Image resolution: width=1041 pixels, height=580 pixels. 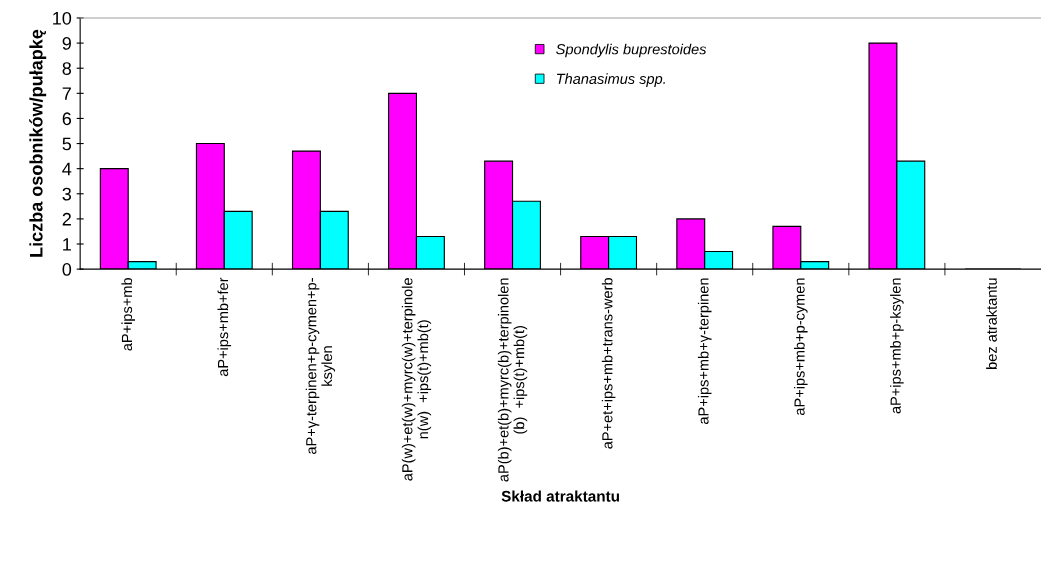 What do you see at coordinates (66, 219) in the screenshot?
I see `y-tick-label: 2` at bounding box center [66, 219].